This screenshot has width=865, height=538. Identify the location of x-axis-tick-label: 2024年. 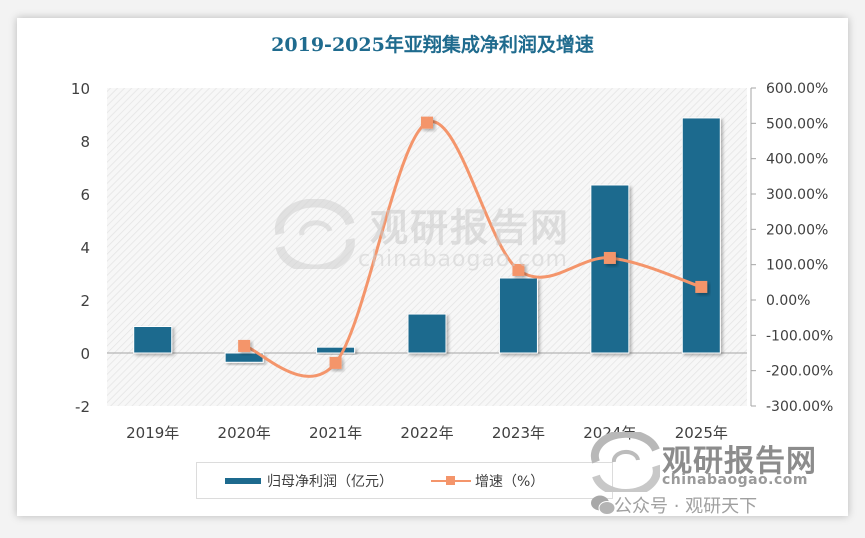
(609, 433).